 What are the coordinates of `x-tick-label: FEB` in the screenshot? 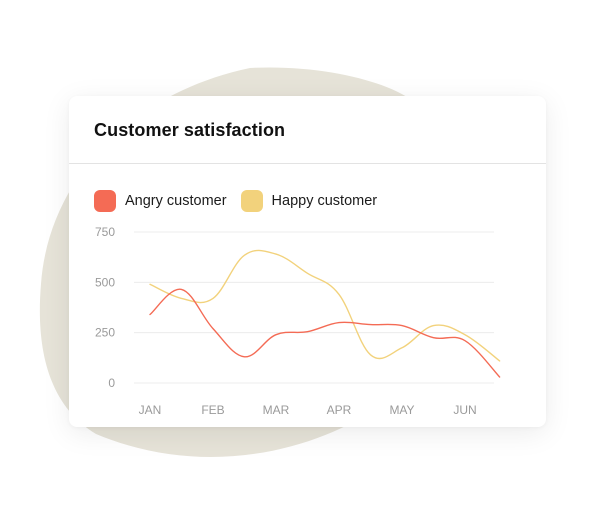 It's located at (212, 410).